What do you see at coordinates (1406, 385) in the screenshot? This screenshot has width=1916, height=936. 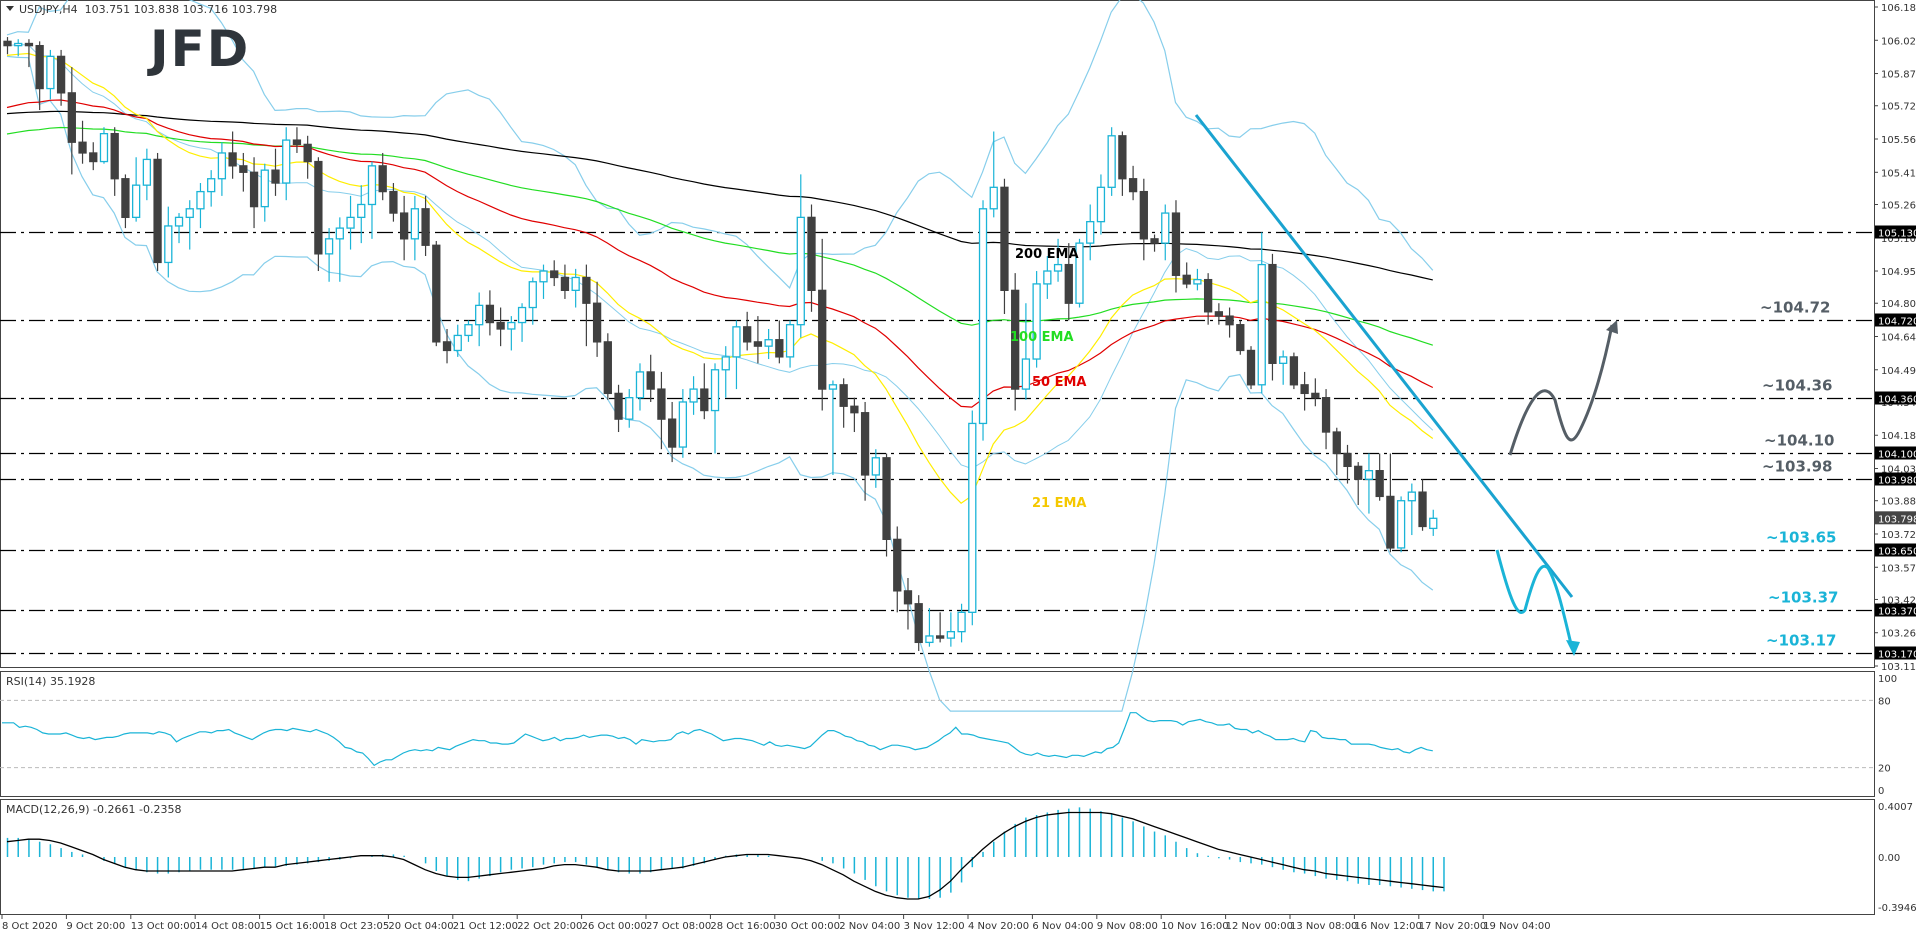 I see `annotations` at bounding box center [1406, 385].